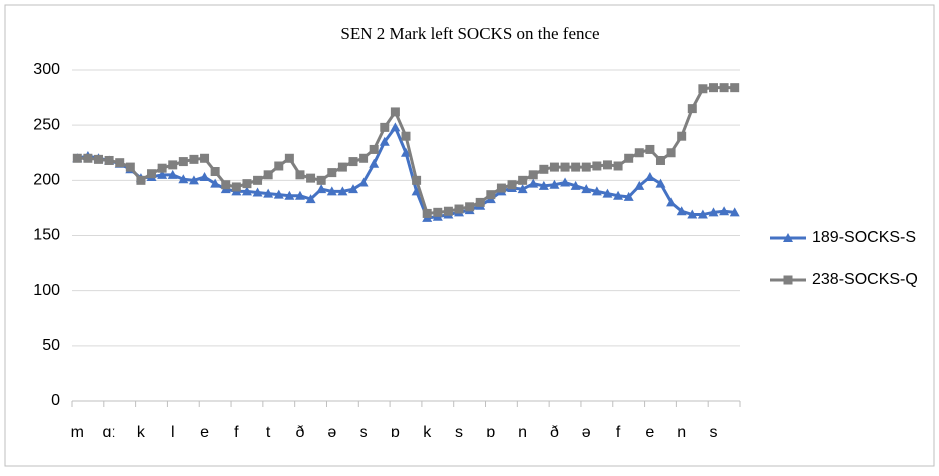  I want to click on x-tick-label: n, so click(681, 432).